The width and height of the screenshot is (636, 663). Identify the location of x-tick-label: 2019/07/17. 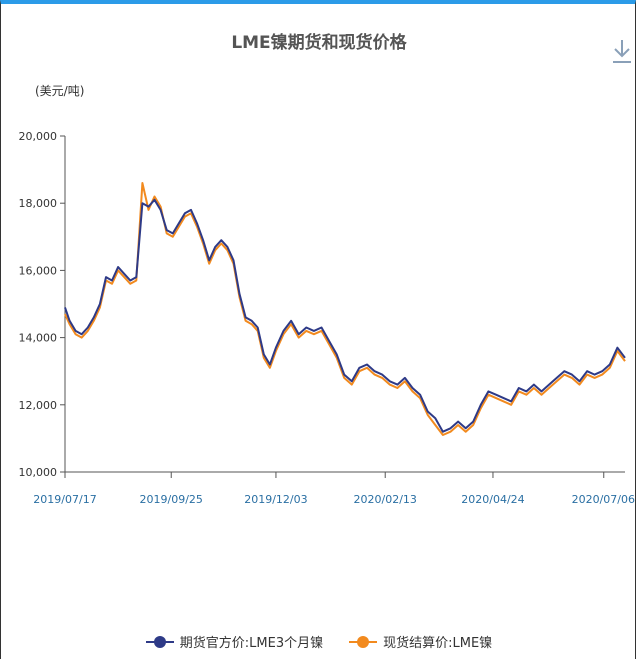
(64, 499).